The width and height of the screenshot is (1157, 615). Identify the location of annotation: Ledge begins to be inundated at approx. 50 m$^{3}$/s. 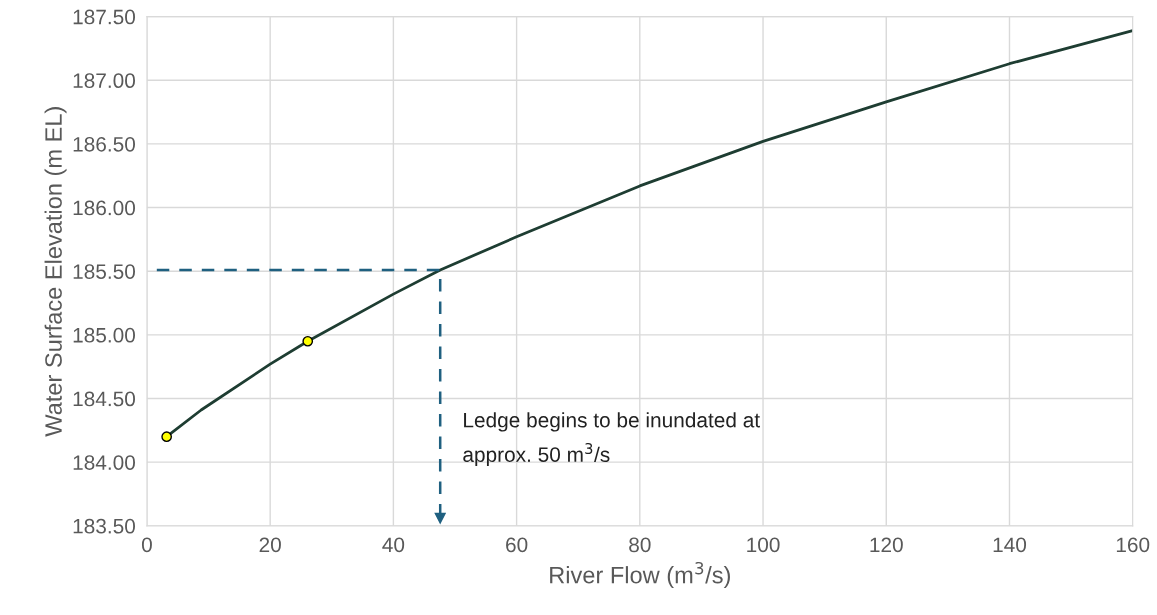
(611, 439).